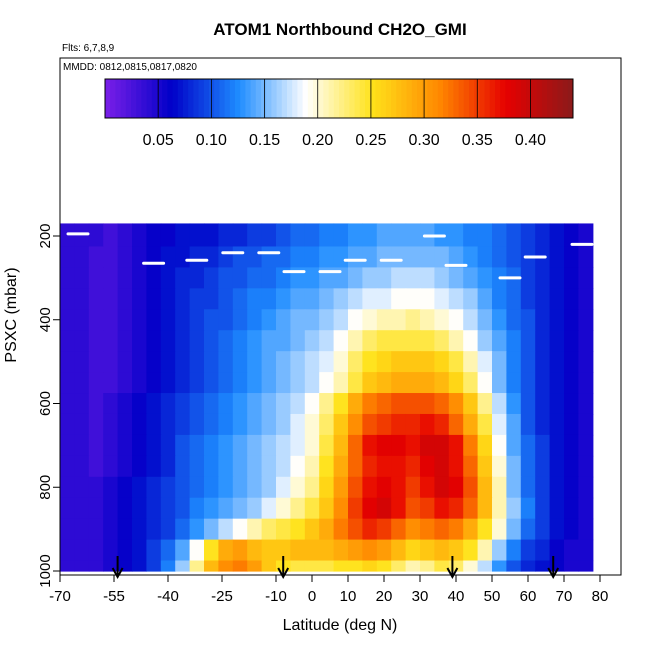 The height and width of the screenshot is (650, 650). What do you see at coordinates (48, 405) in the screenshot?
I see `y-axis: 200 400 600 800 1000` at bounding box center [48, 405].